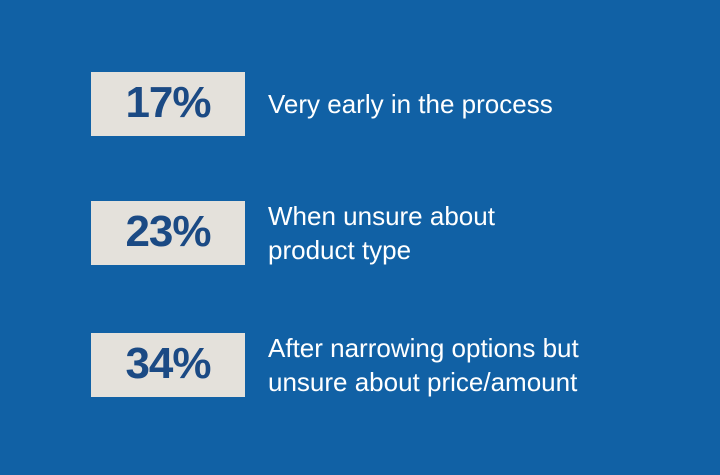 This screenshot has width=720, height=475. I want to click on percent-box: 17%, so click(168, 104).